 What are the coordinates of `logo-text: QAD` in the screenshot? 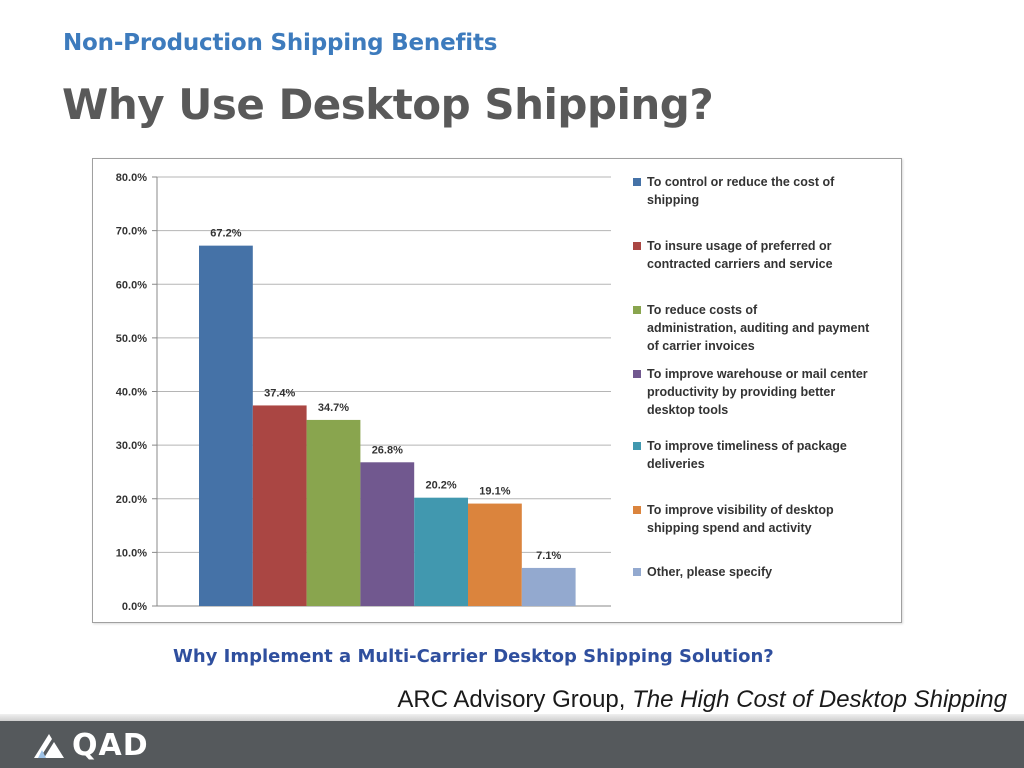 It's located at (110, 745).